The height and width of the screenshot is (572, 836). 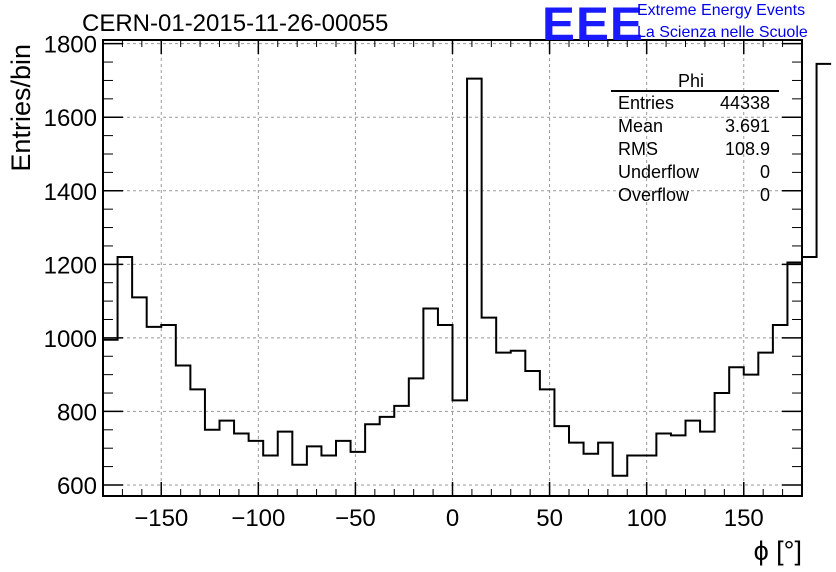 What do you see at coordinates (764, 195) in the screenshot?
I see `stats-value-overflow: 0` at bounding box center [764, 195].